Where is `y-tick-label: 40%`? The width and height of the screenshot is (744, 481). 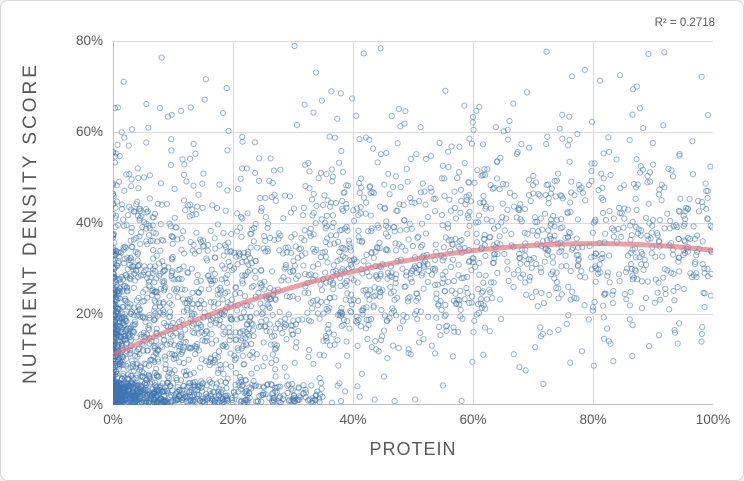 y-tick-label: 40% is located at coordinates (89, 222).